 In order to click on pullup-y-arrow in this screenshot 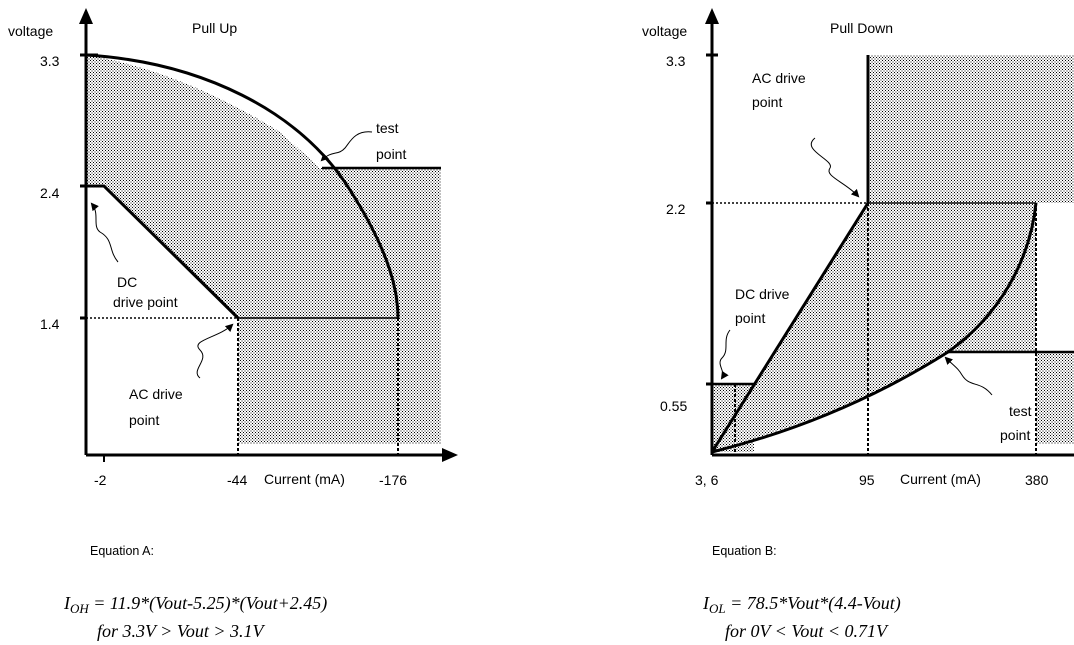, I will do `click(86, 16)`.